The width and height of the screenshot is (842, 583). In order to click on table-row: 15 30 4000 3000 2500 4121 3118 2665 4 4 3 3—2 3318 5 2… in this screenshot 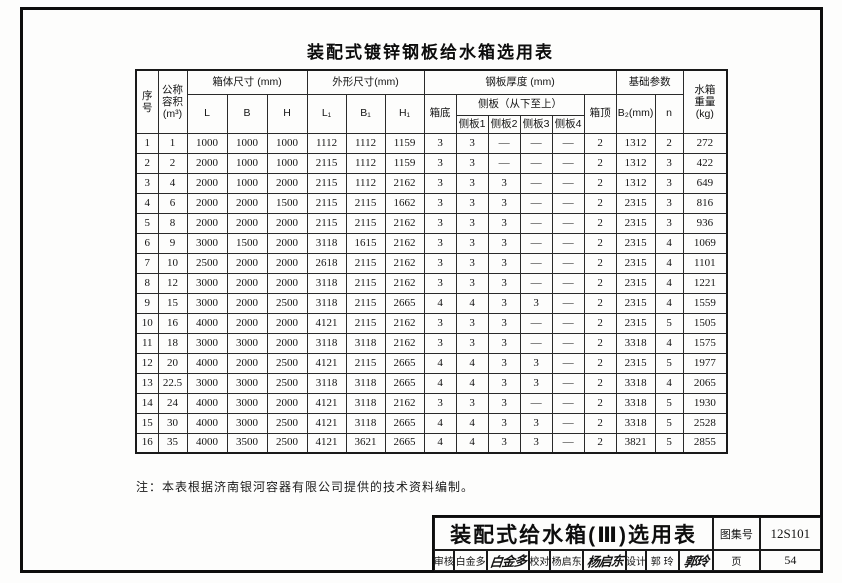, I will do `click(431, 423)`.